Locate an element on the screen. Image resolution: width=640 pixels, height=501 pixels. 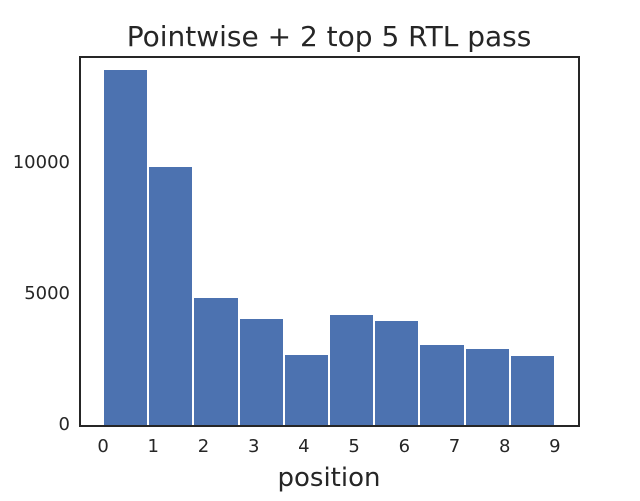
y-tick-label: 10000 is located at coordinates (41, 162).